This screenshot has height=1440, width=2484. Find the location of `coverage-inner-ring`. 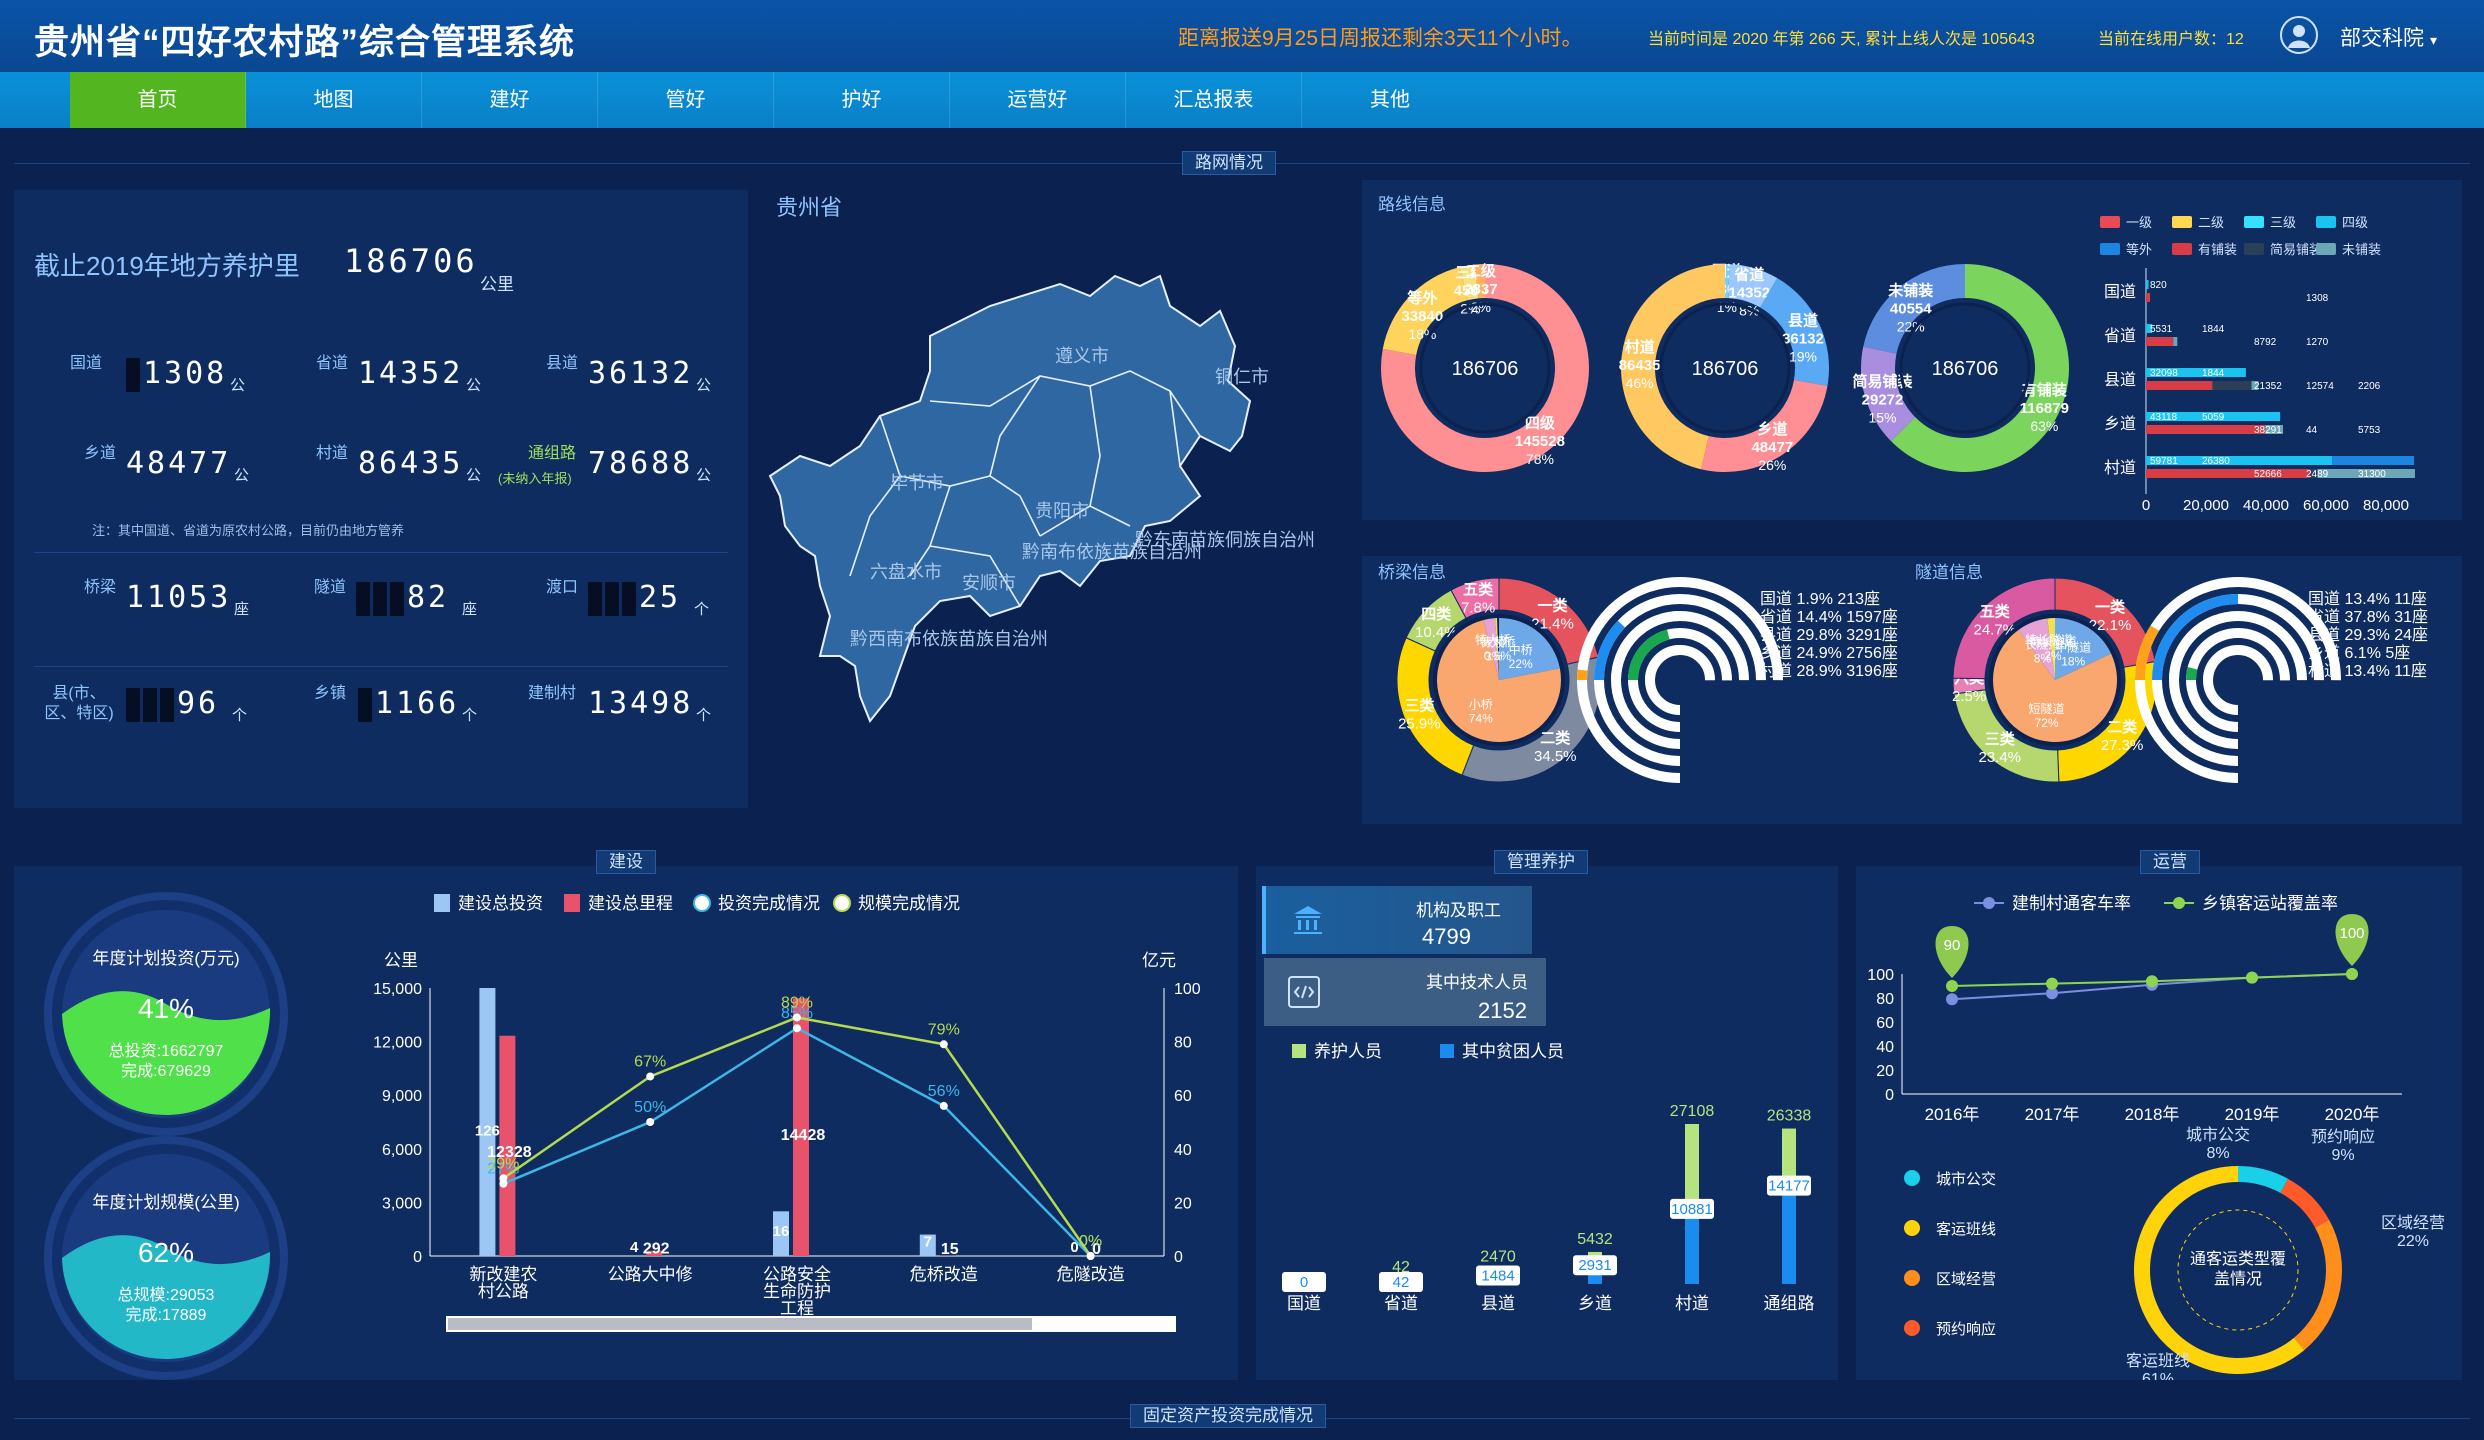

coverage-inner-ring is located at coordinates (2238, 1270).